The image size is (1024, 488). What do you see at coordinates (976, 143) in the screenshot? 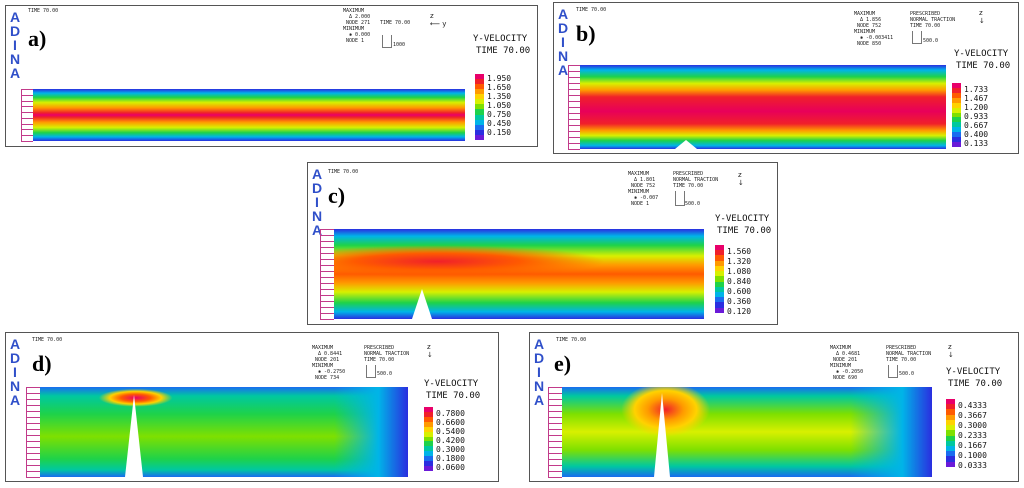
I see `legend-tick: 0.133` at bounding box center [976, 143].